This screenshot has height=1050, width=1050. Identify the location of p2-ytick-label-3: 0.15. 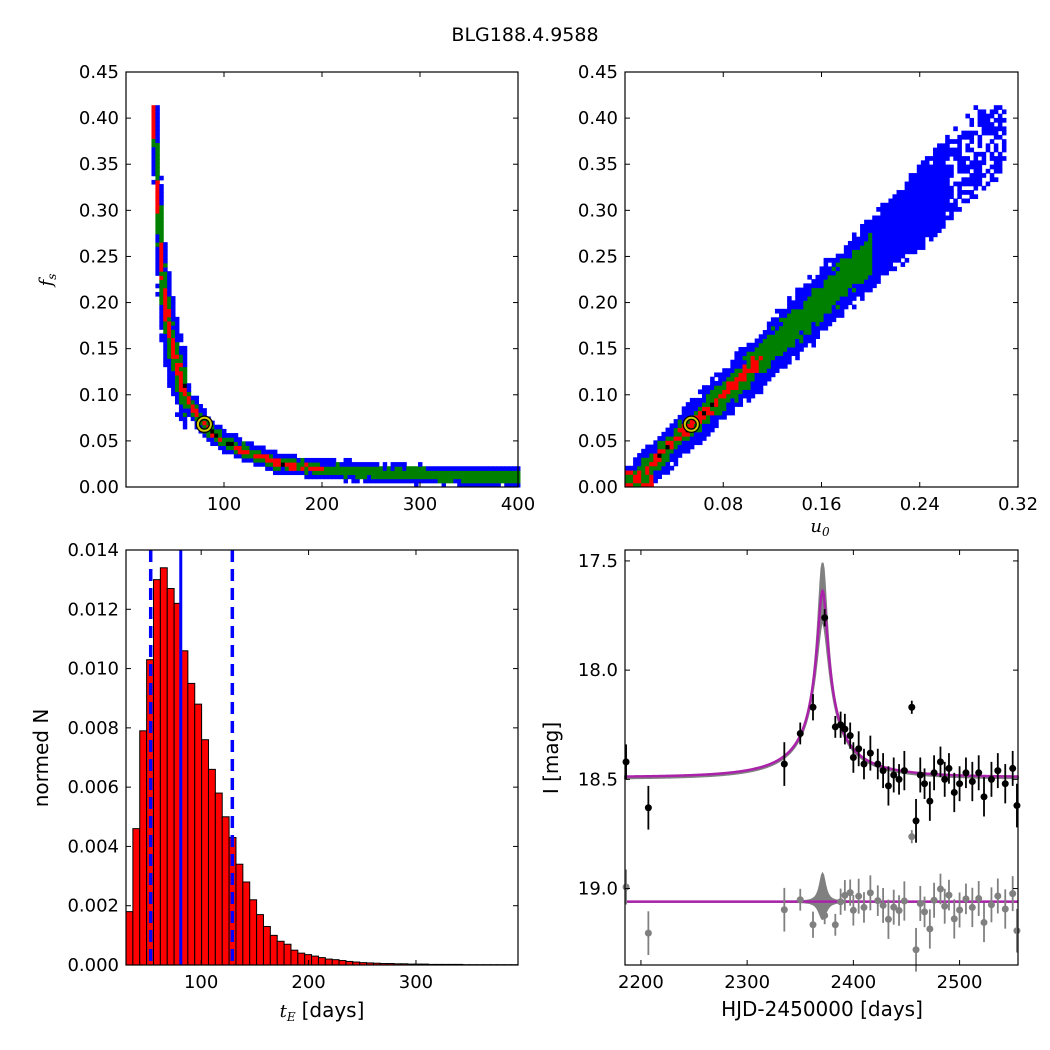
(598, 349).